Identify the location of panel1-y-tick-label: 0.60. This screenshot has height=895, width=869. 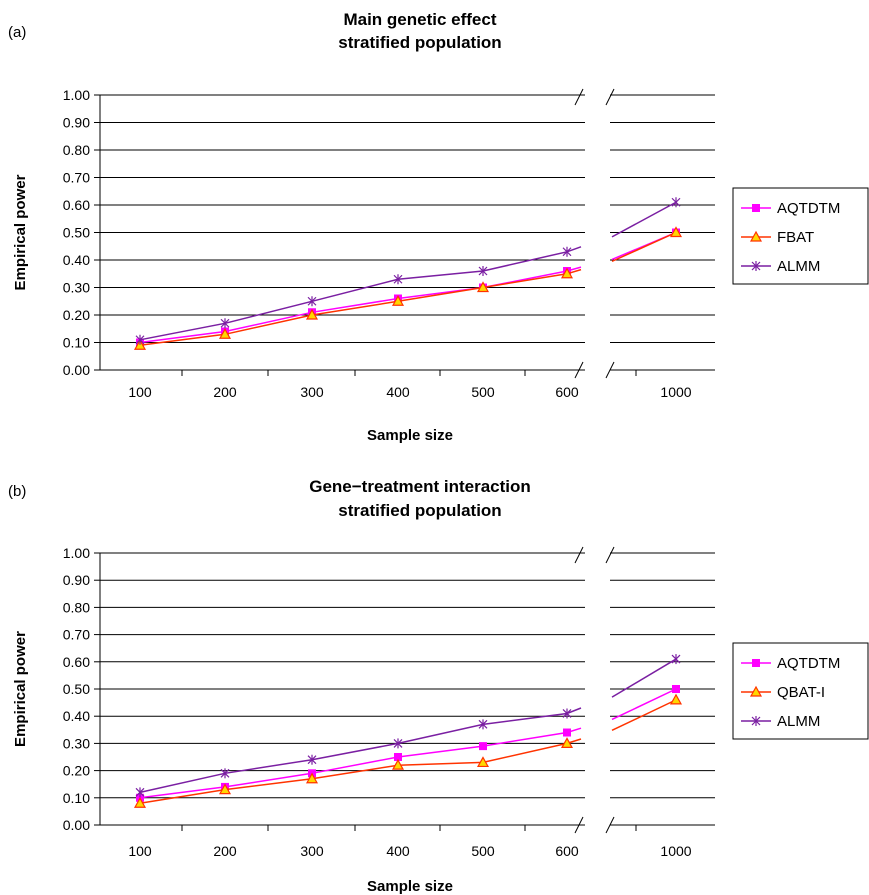
(76, 662).